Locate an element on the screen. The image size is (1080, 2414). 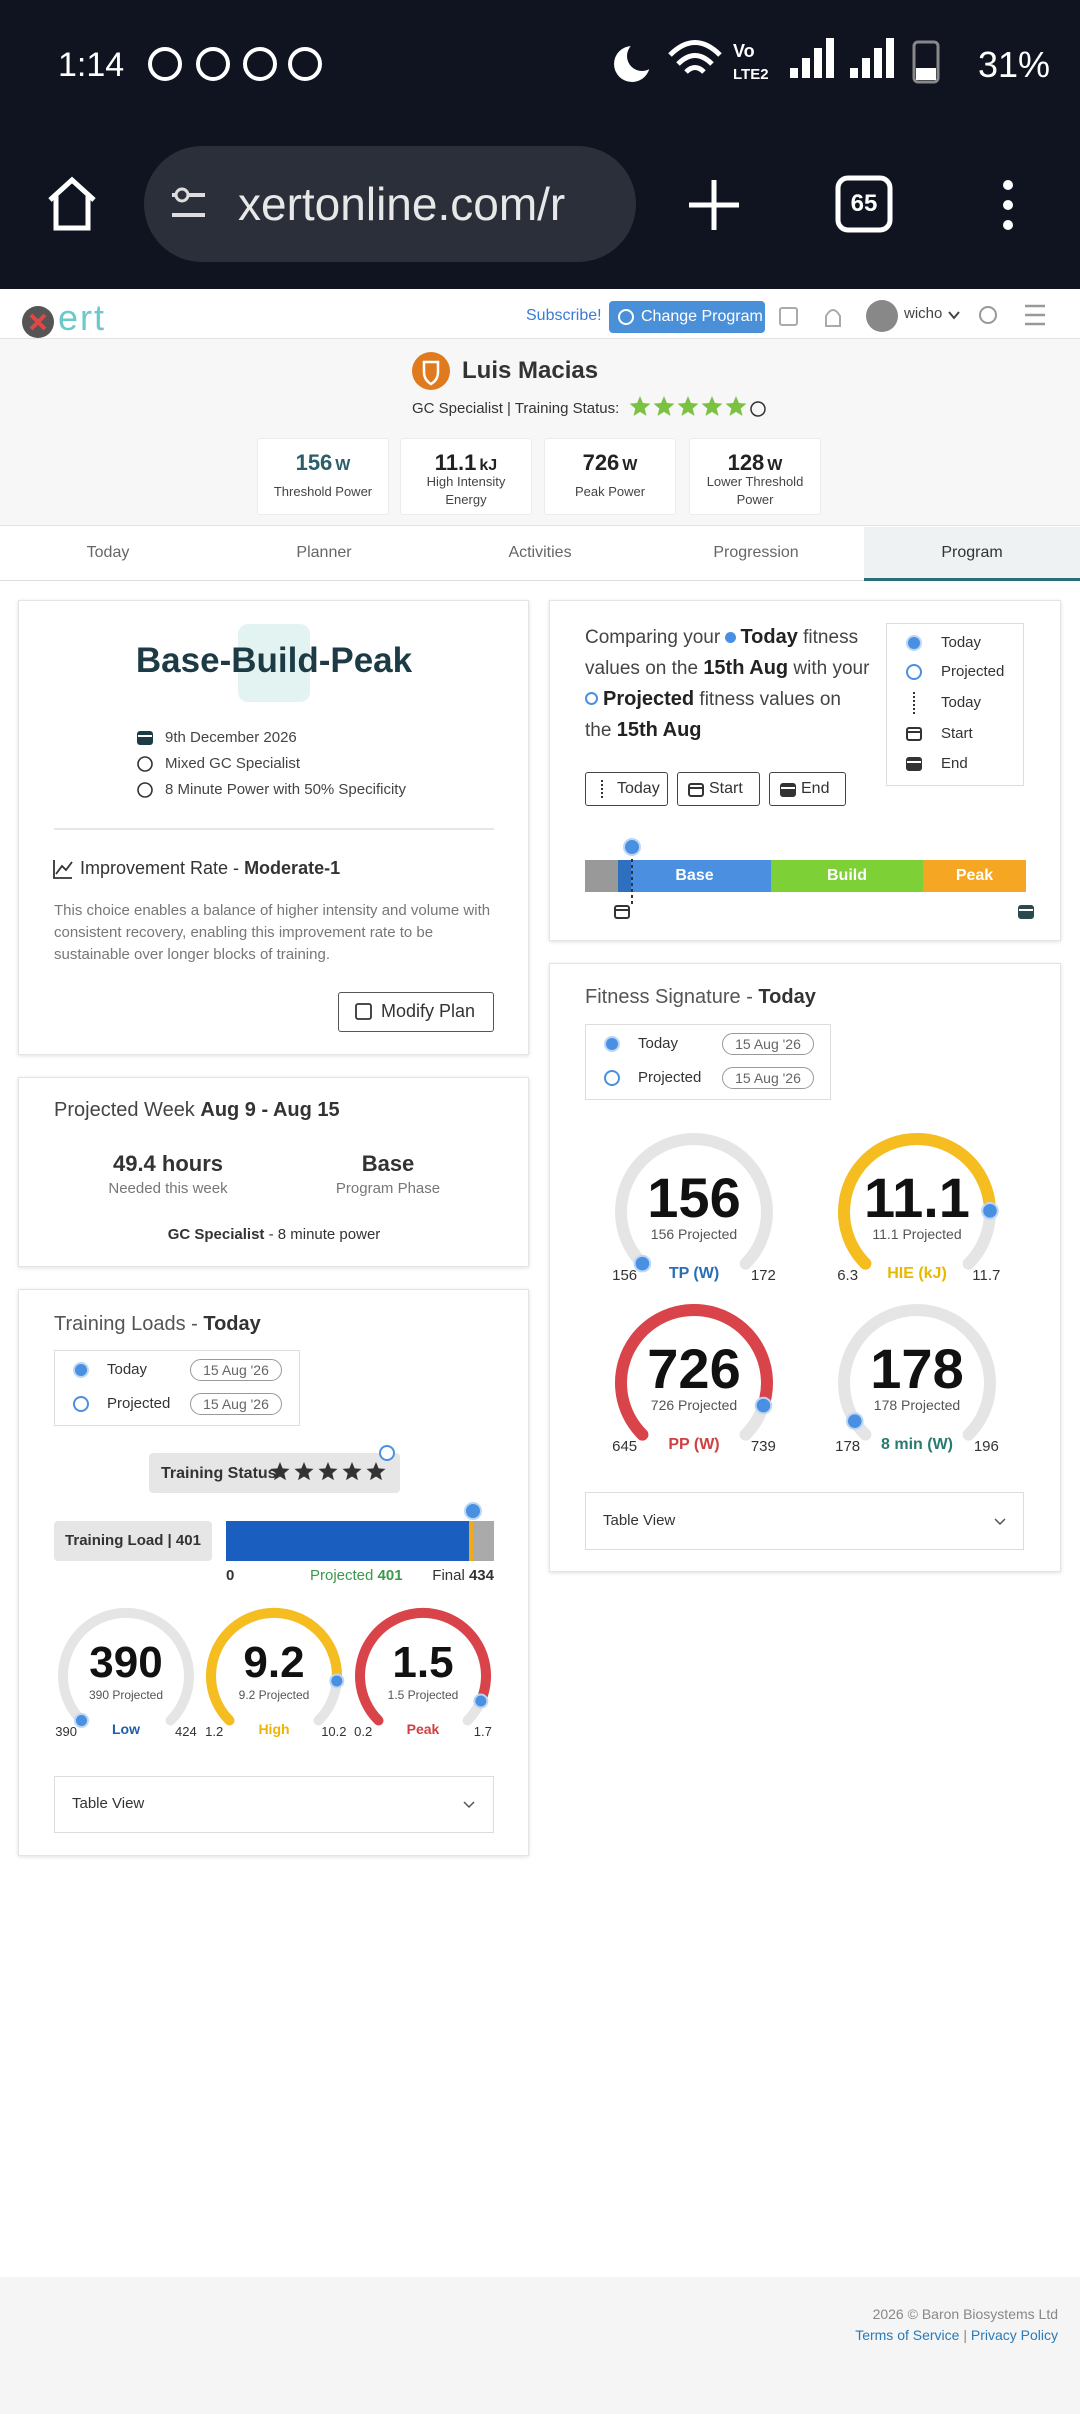
modify-plan-button is located at coordinates (416, 1012).